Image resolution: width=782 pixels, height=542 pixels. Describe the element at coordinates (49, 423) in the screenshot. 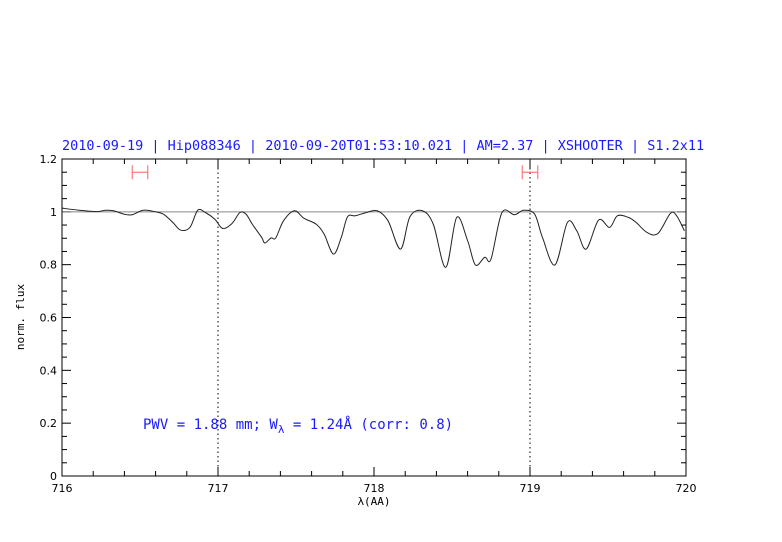

I see `y-tick-label: 0.2` at that location.